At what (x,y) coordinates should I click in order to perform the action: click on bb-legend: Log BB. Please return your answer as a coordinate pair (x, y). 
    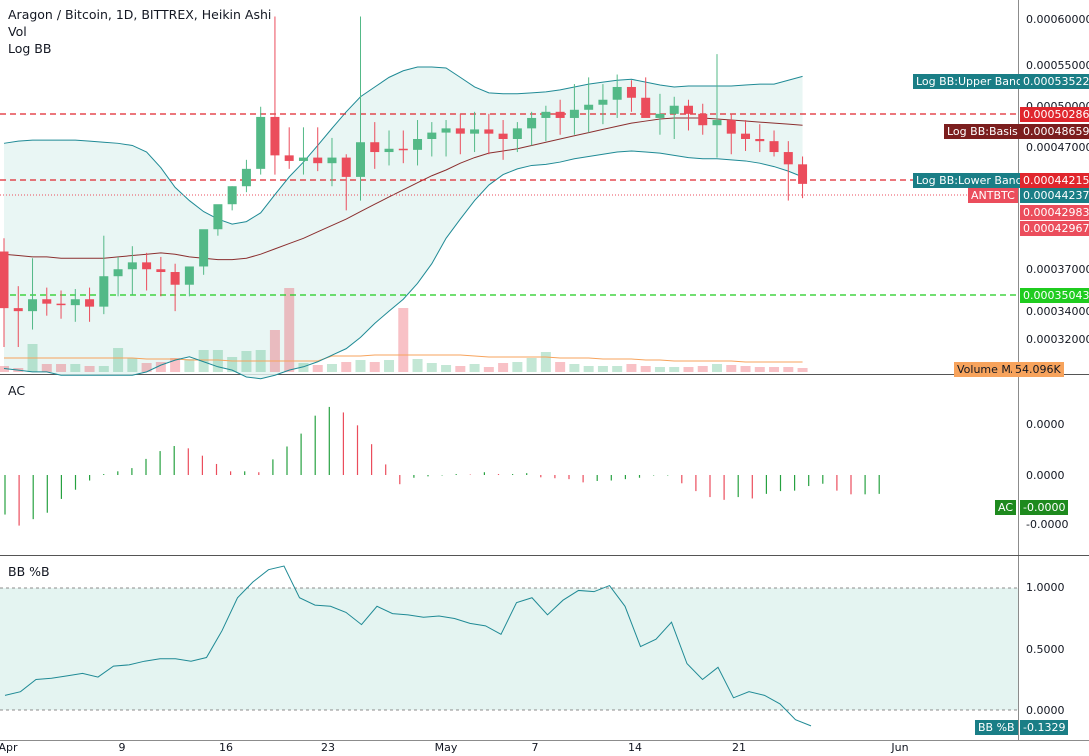
    Looking at the image, I should click on (30, 48).